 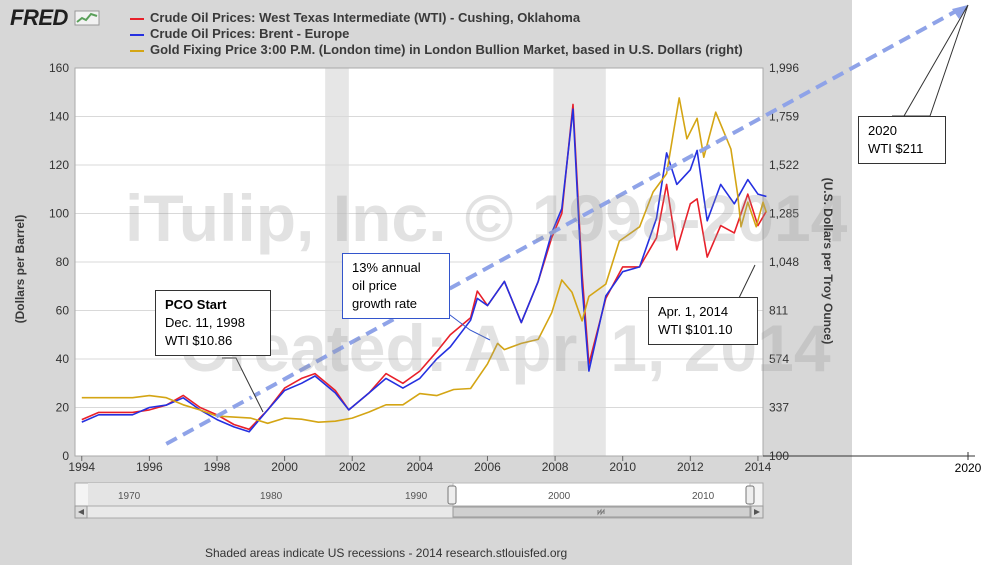 What do you see at coordinates (81, 467) in the screenshot?
I see `x-tick-label-1994: 1994` at bounding box center [81, 467].